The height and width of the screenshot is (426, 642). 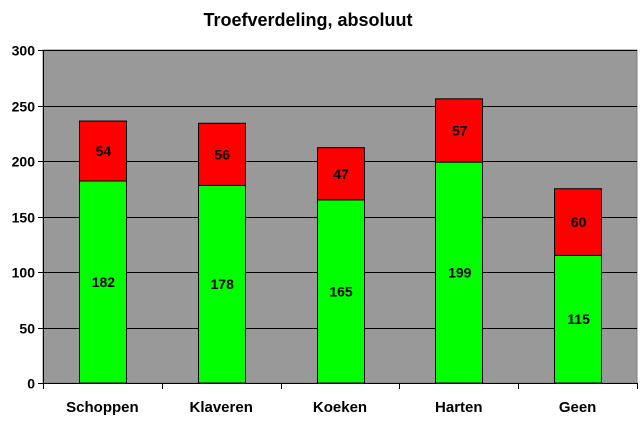 What do you see at coordinates (24, 218) in the screenshot?
I see `y-tick-label: 150` at bounding box center [24, 218].